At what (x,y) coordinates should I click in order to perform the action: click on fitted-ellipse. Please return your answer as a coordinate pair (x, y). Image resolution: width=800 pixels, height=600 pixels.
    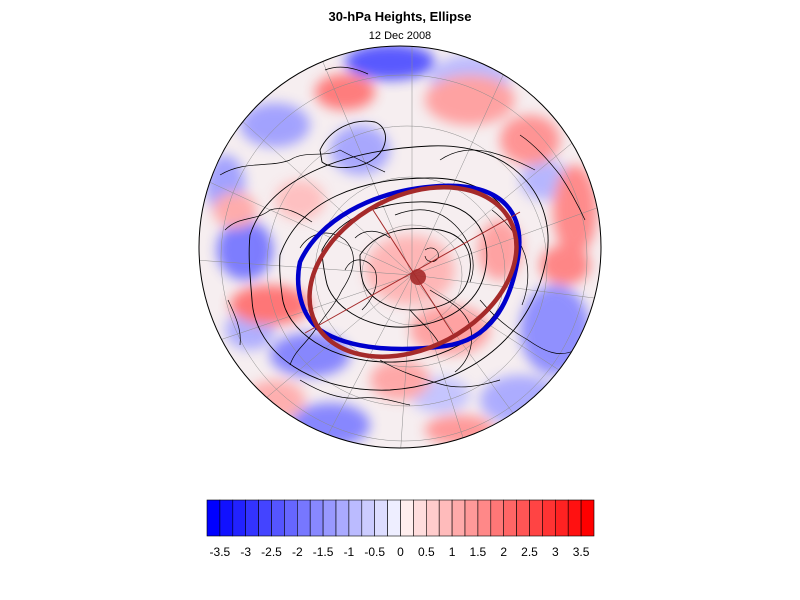
    Looking at the image, I should click on (412, 272).